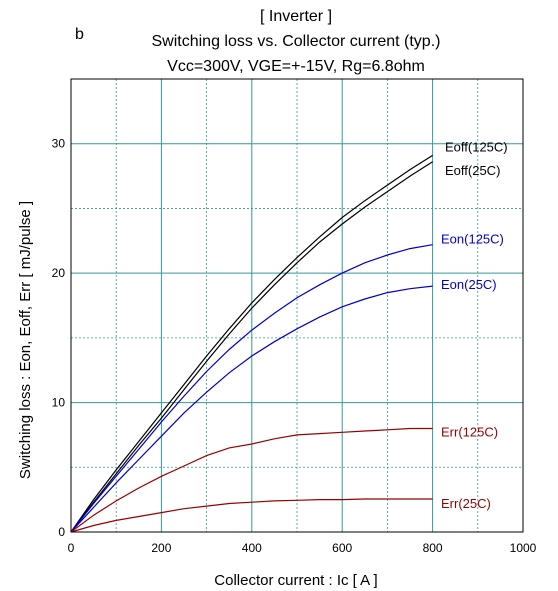 This screenshot has height=591, width=558. Describe the element at coordinates (476, 146) in the screenshot. I see `series-label: Eoff(125C)` at that location.